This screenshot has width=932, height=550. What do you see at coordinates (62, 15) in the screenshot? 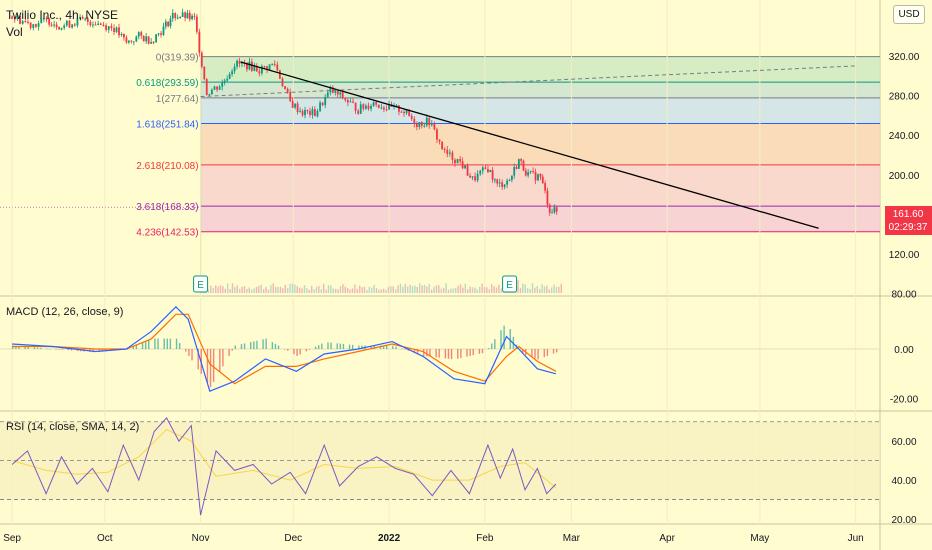
I see `symbol-title: Twilio Inc., 4h, NYSE` at bounding box center [62, 15].